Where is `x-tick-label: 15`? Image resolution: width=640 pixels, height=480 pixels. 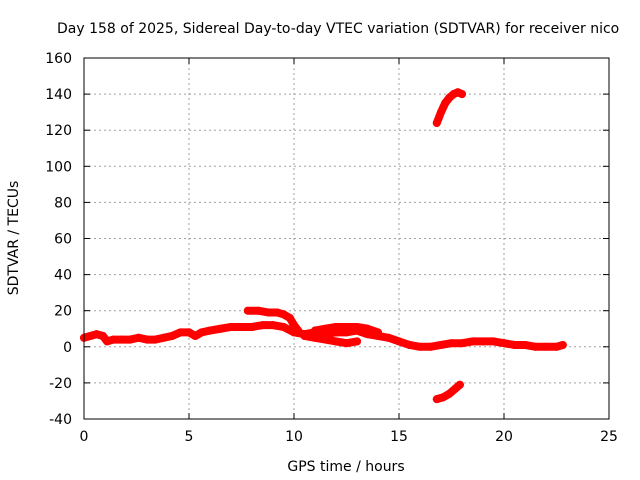
x-tick-label: 15 is located at coordinates (399, 437).